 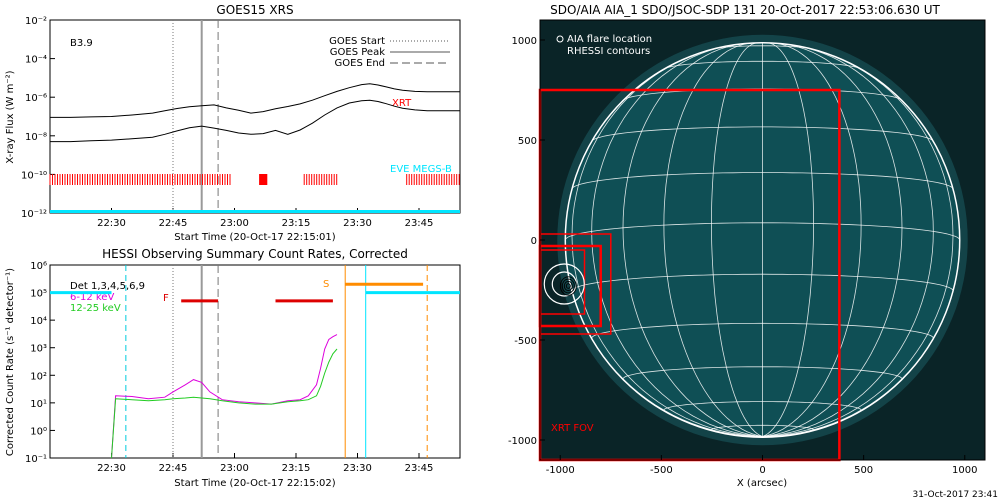 I want to click on aia-flare-marker-icon, so click(x=560, y=39).